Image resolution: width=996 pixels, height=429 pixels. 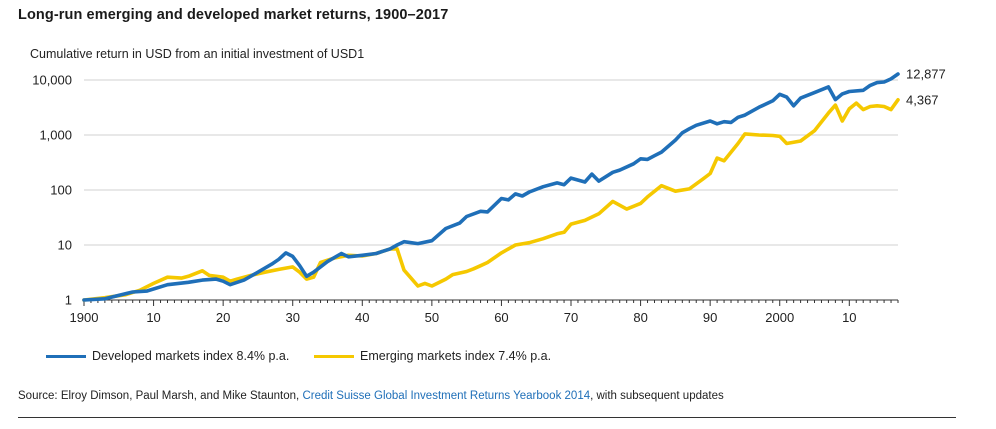 I want to click on end-labels: 4,367 12,877, so click(x=926, y=87).